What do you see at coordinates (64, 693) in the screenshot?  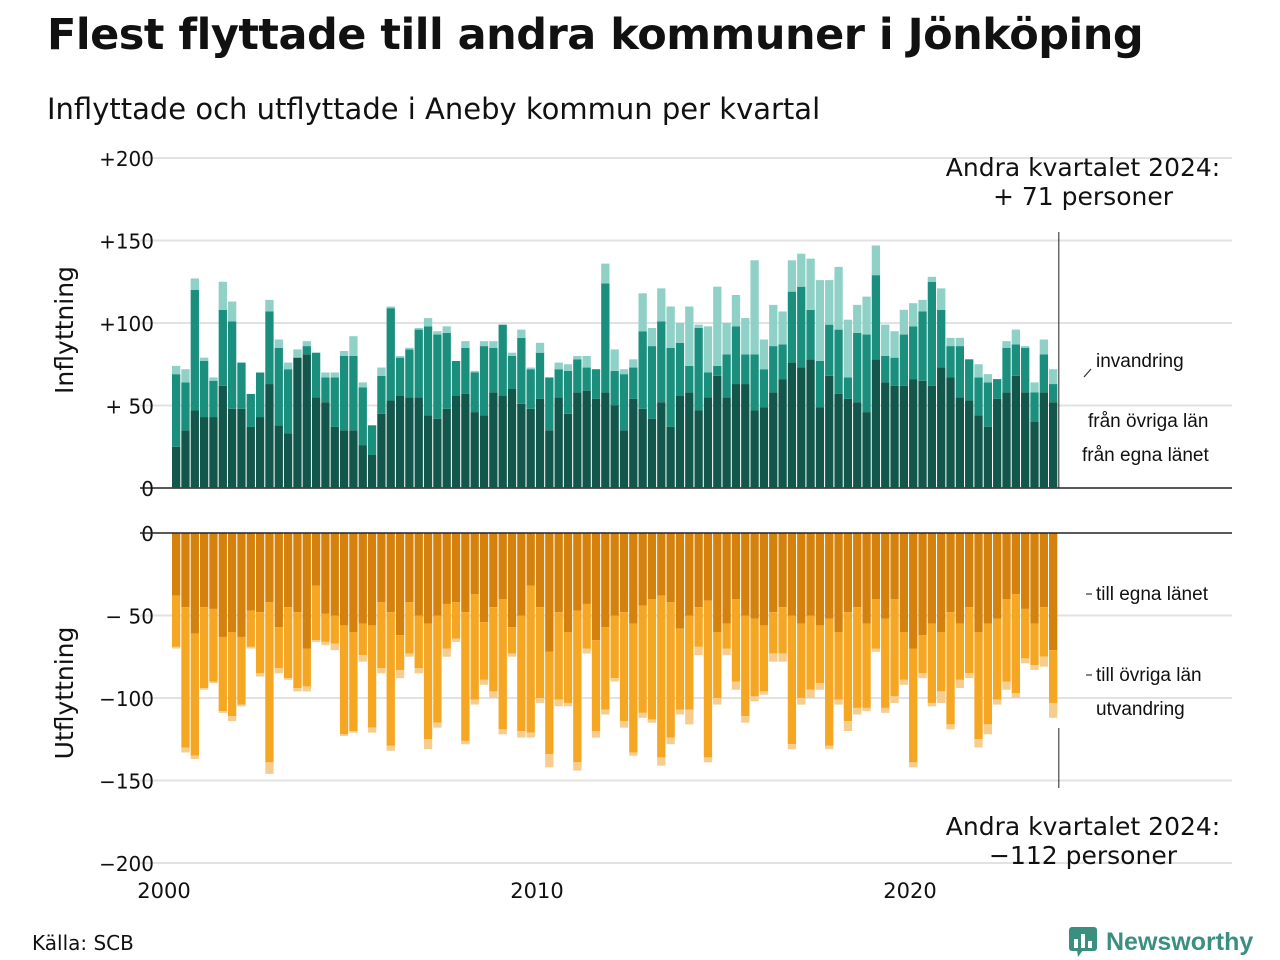 I see `y-axis-title: Utflyttning` at bounding box center [64, 693].